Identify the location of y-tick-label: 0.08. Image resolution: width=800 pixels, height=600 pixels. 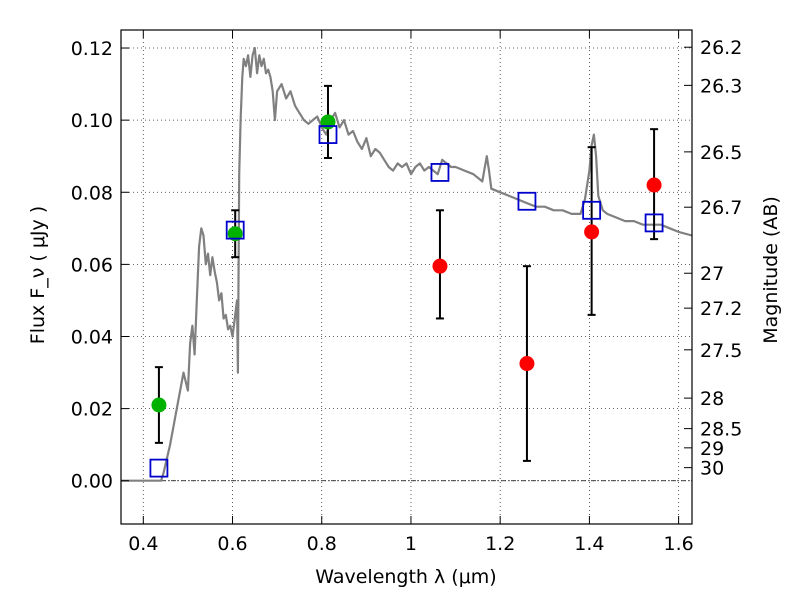
(92, 193).